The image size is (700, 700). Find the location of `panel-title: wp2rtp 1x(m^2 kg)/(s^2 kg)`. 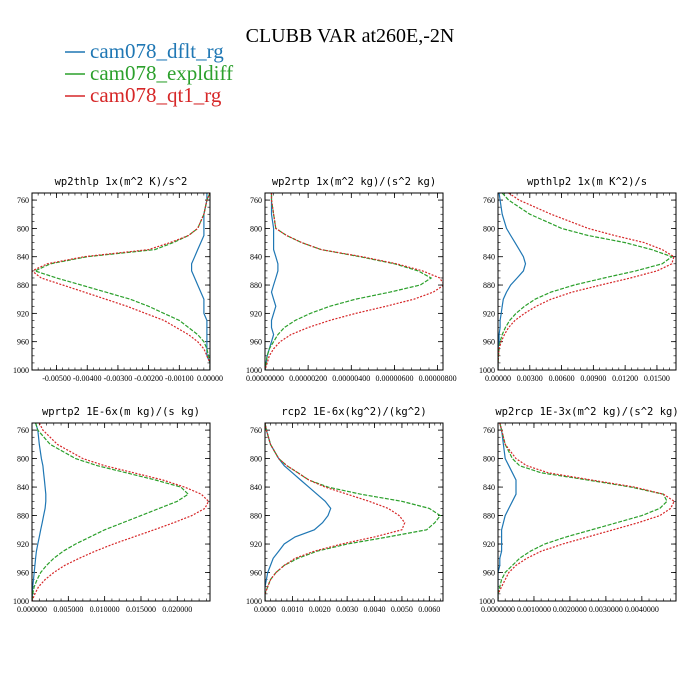

panel-title: wp2rtp 1x(m^2 kg)/(s^2 kg) is located at coordinates (354, 182).